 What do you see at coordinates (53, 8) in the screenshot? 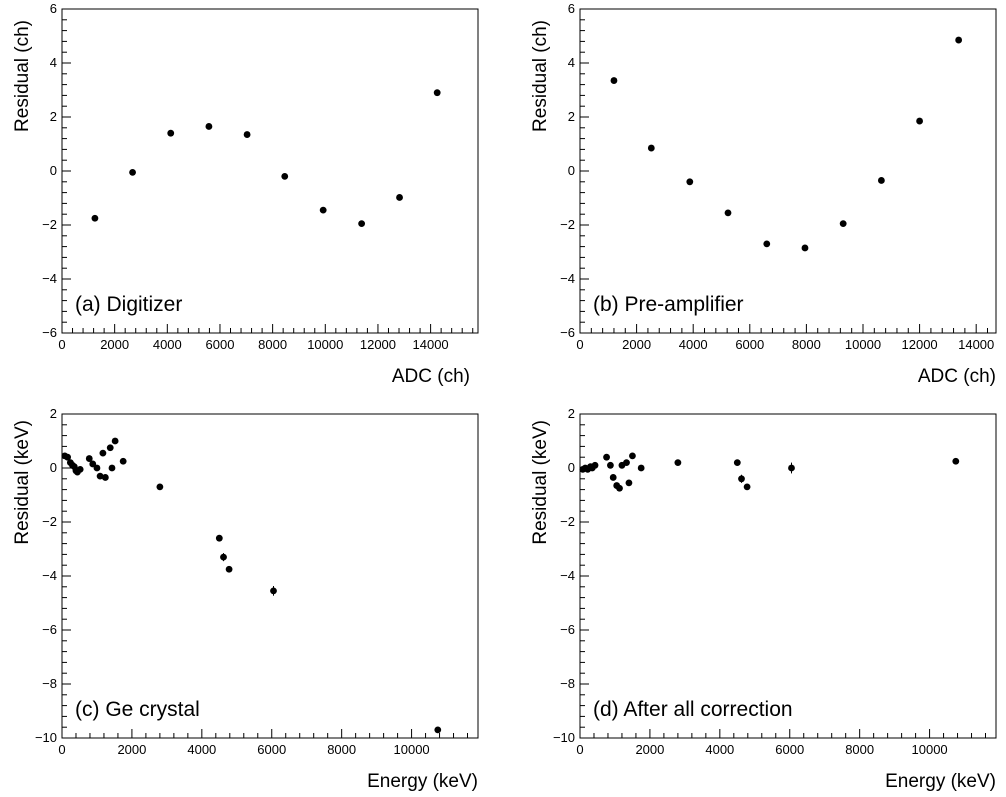
I see `y-tick-label: 6` at bounding box center [53, 8].